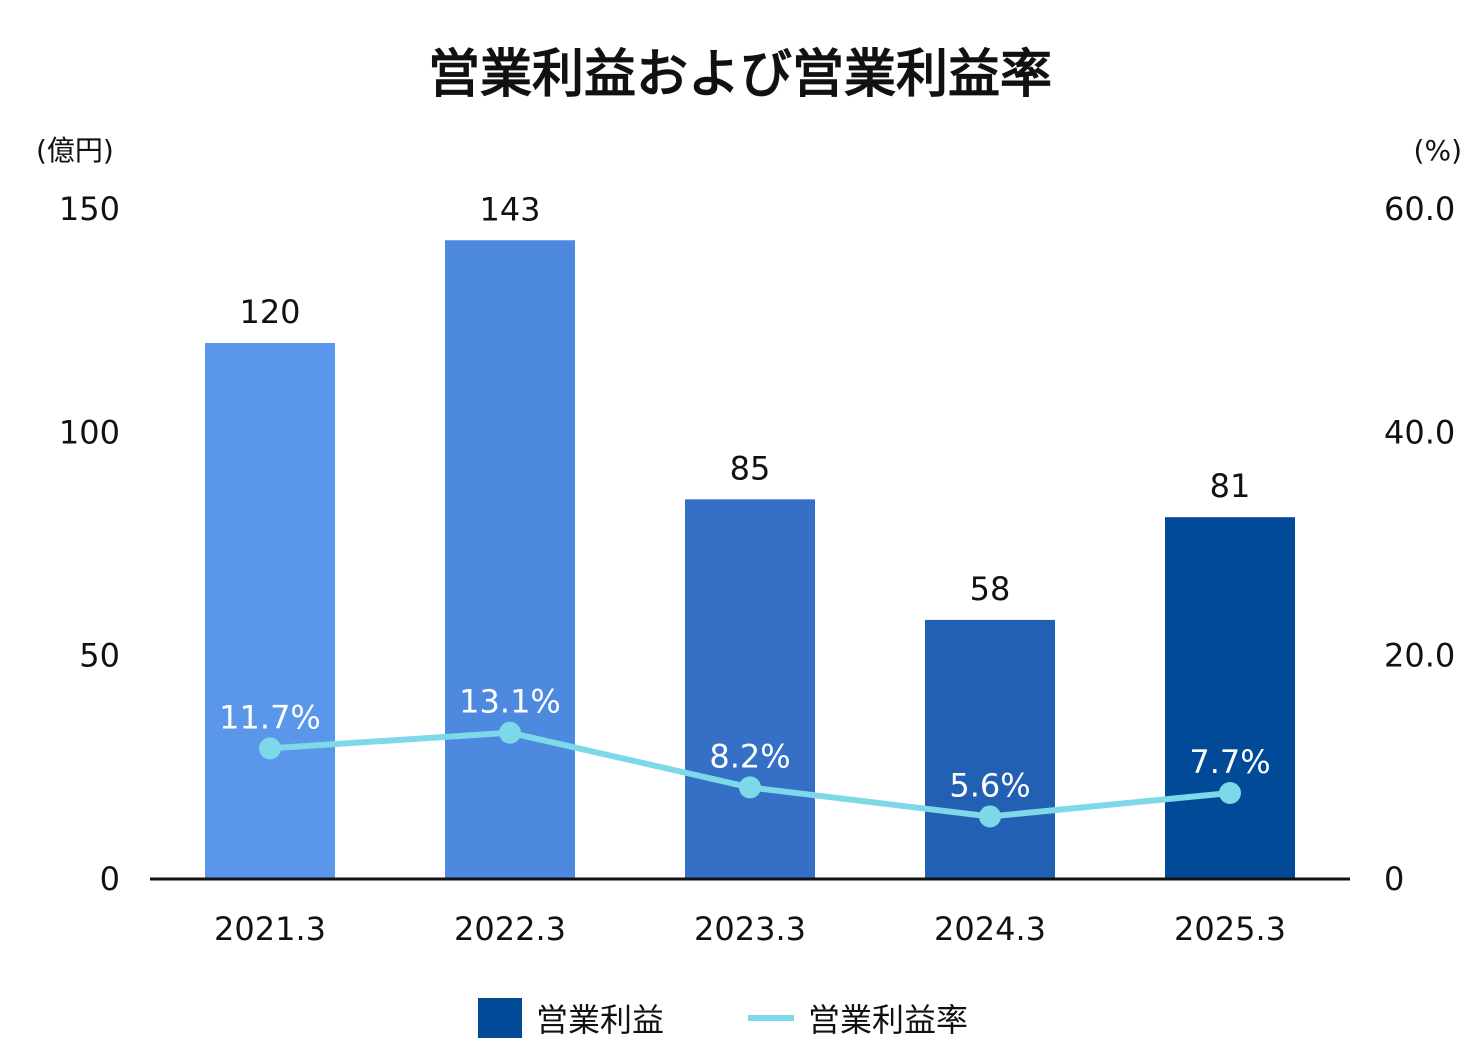 Image resolution: width=1480 pixels, height=1046 pixels. I want to click on left-axis-tick-label: 150, so click(89, 209).